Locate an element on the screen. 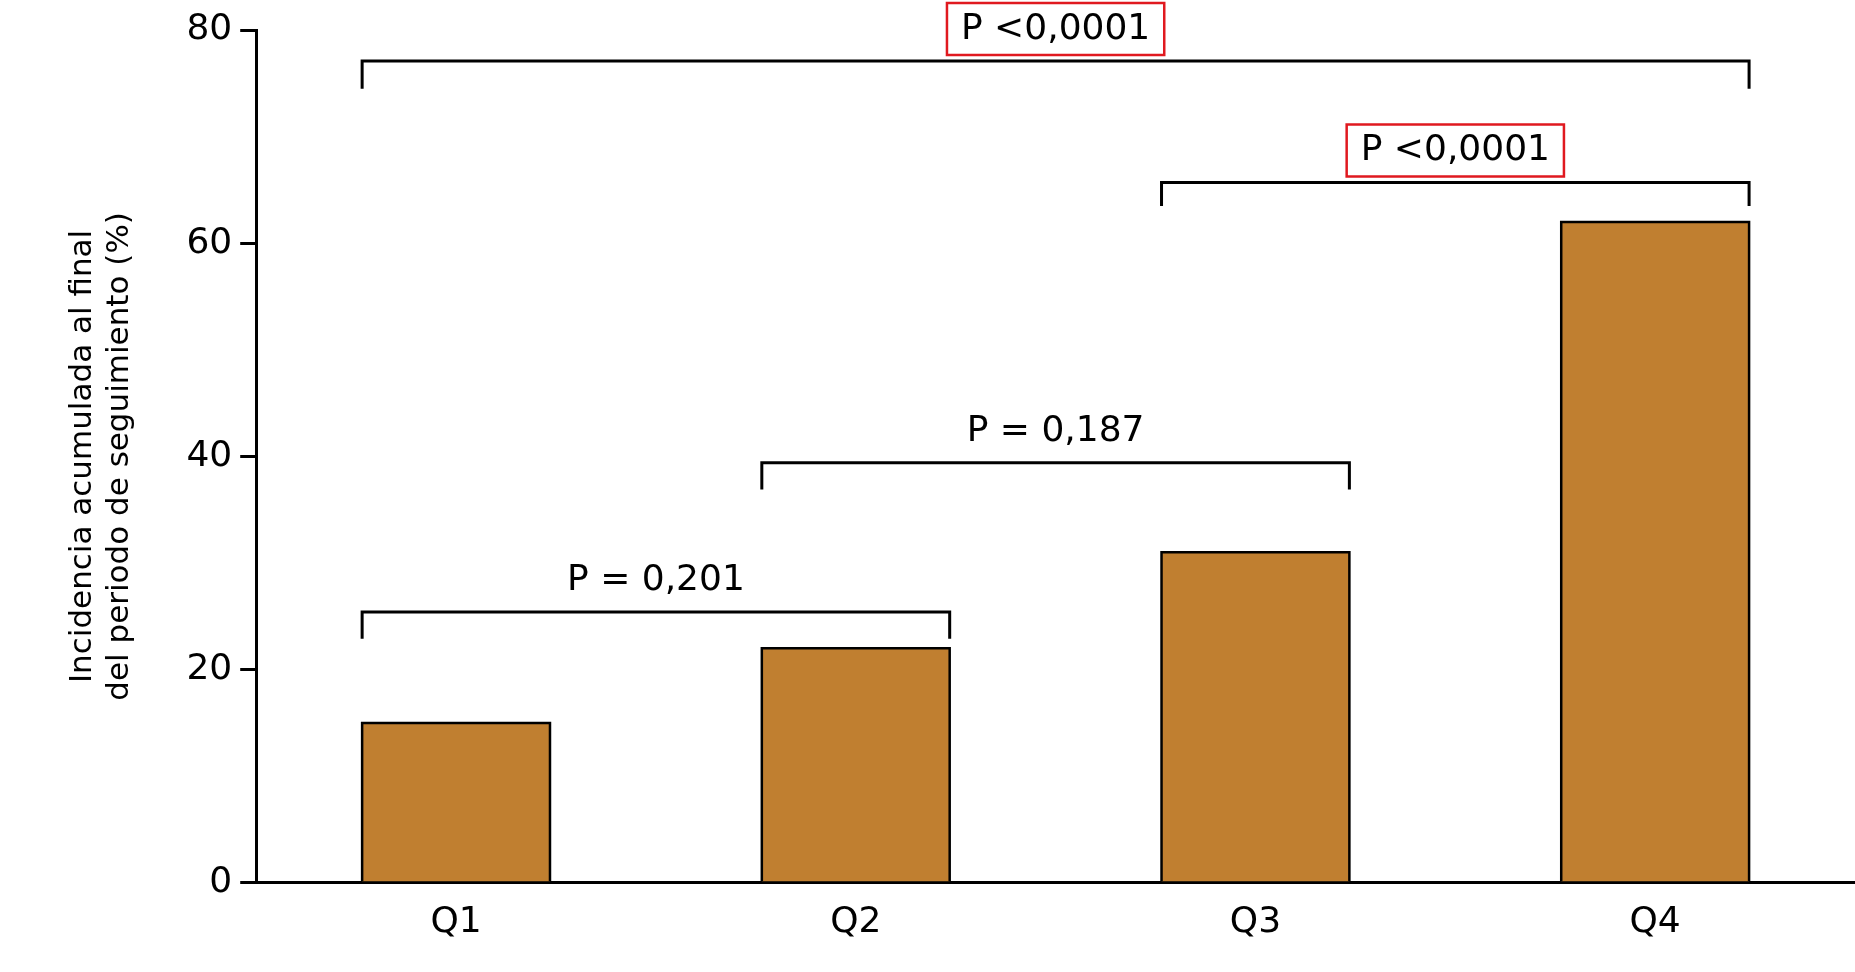 This screenshot has width=1855, height=972. x-tick-label: Q1 is located at coordinates (456, 919).